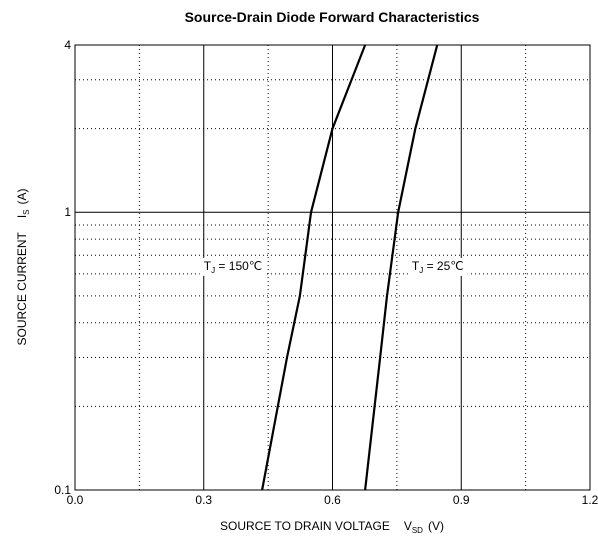 The image size is (598, 544). Describe the element at coordinates (75, 500) in the screenshot. I see `x-tick-label: 0.0` at that location.